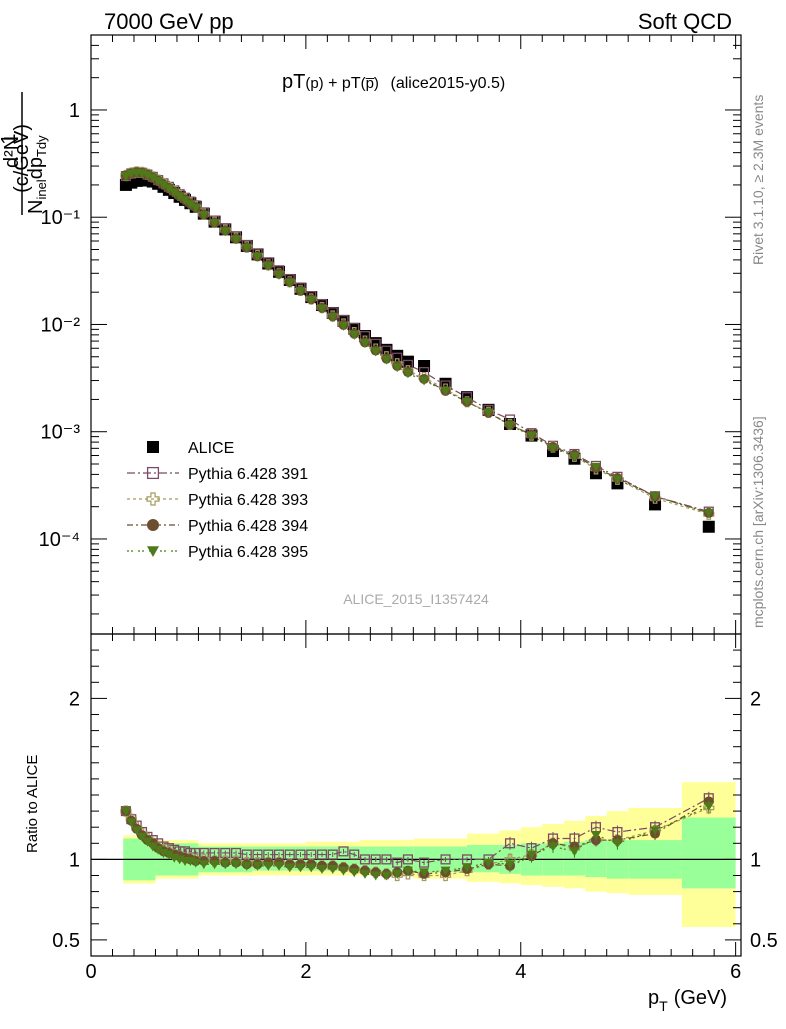 The height and width of the screenshot is (1029, 786). What do you see at coordinates (248, 526) in the screenshot?
I see `legend-label: Pythia 6.428 394` at bounding box center [248, 526].